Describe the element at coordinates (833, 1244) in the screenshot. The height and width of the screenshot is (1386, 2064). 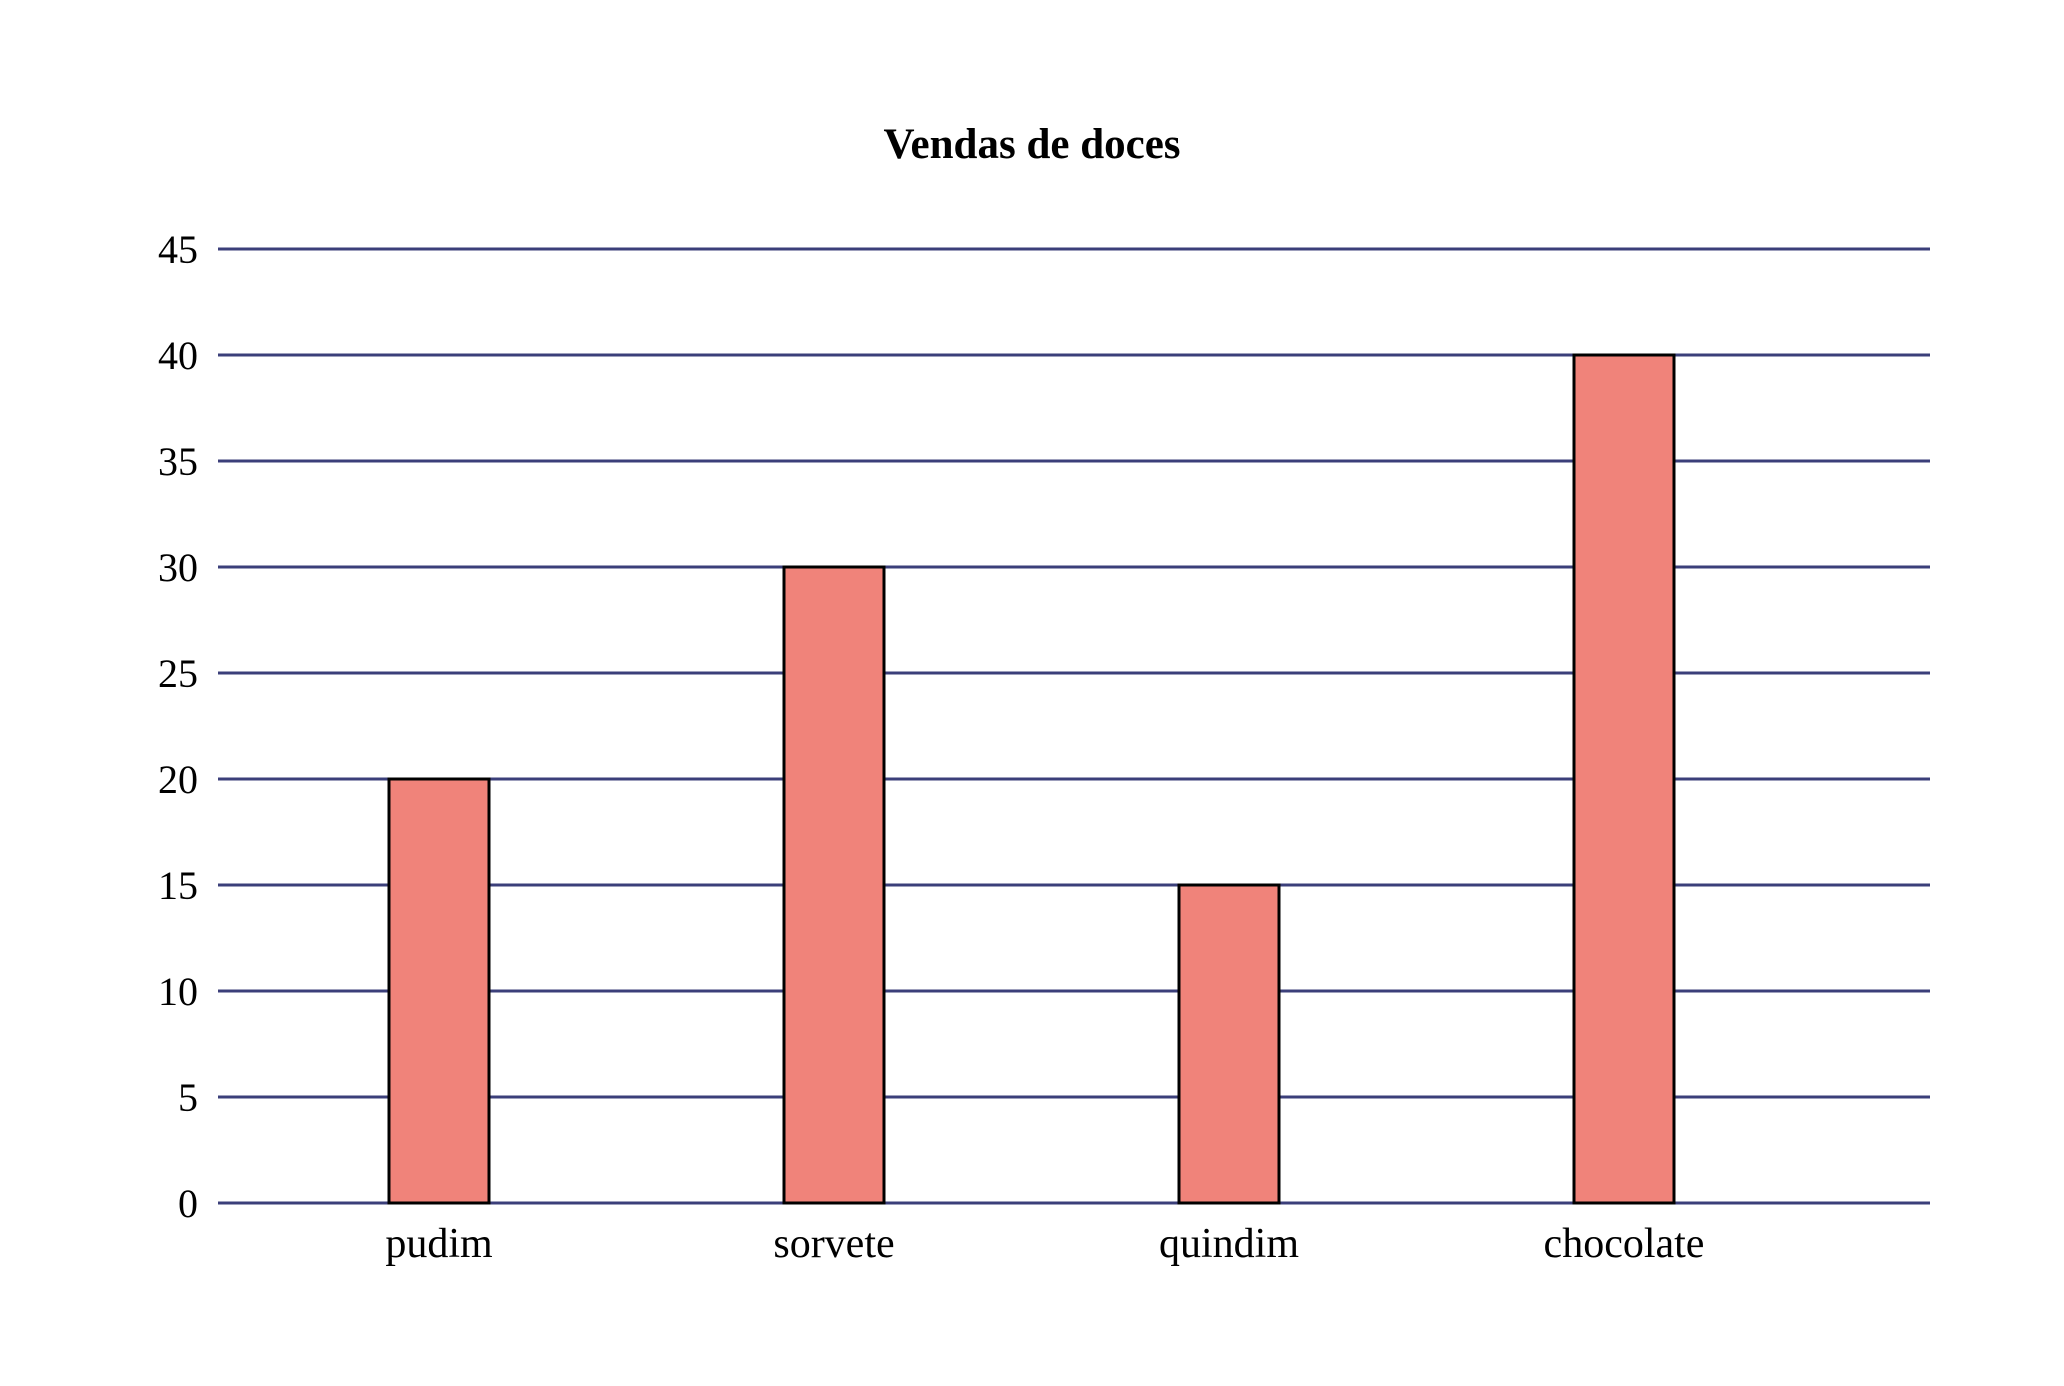
I see `x-tick-label-sorvete: sorvete` at that location.